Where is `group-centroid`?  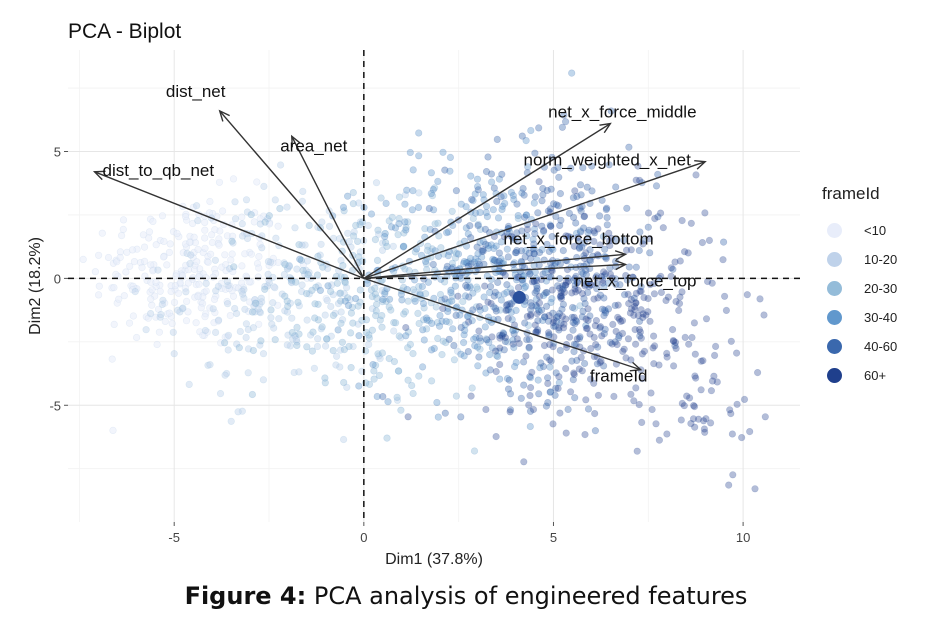
group-centroid is located at coordinates (519, 297).